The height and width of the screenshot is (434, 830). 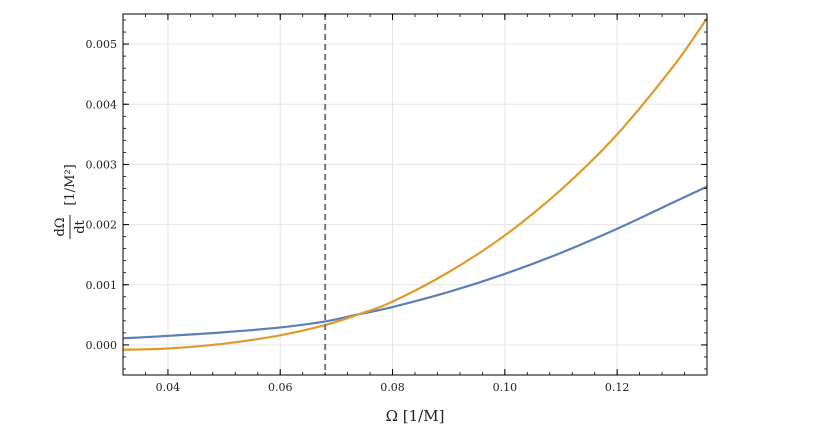 What do you see at coordinates (392, 387) in the screenshot?
I see `x-tick-label: 0.08` at bounding box center [392, 387].